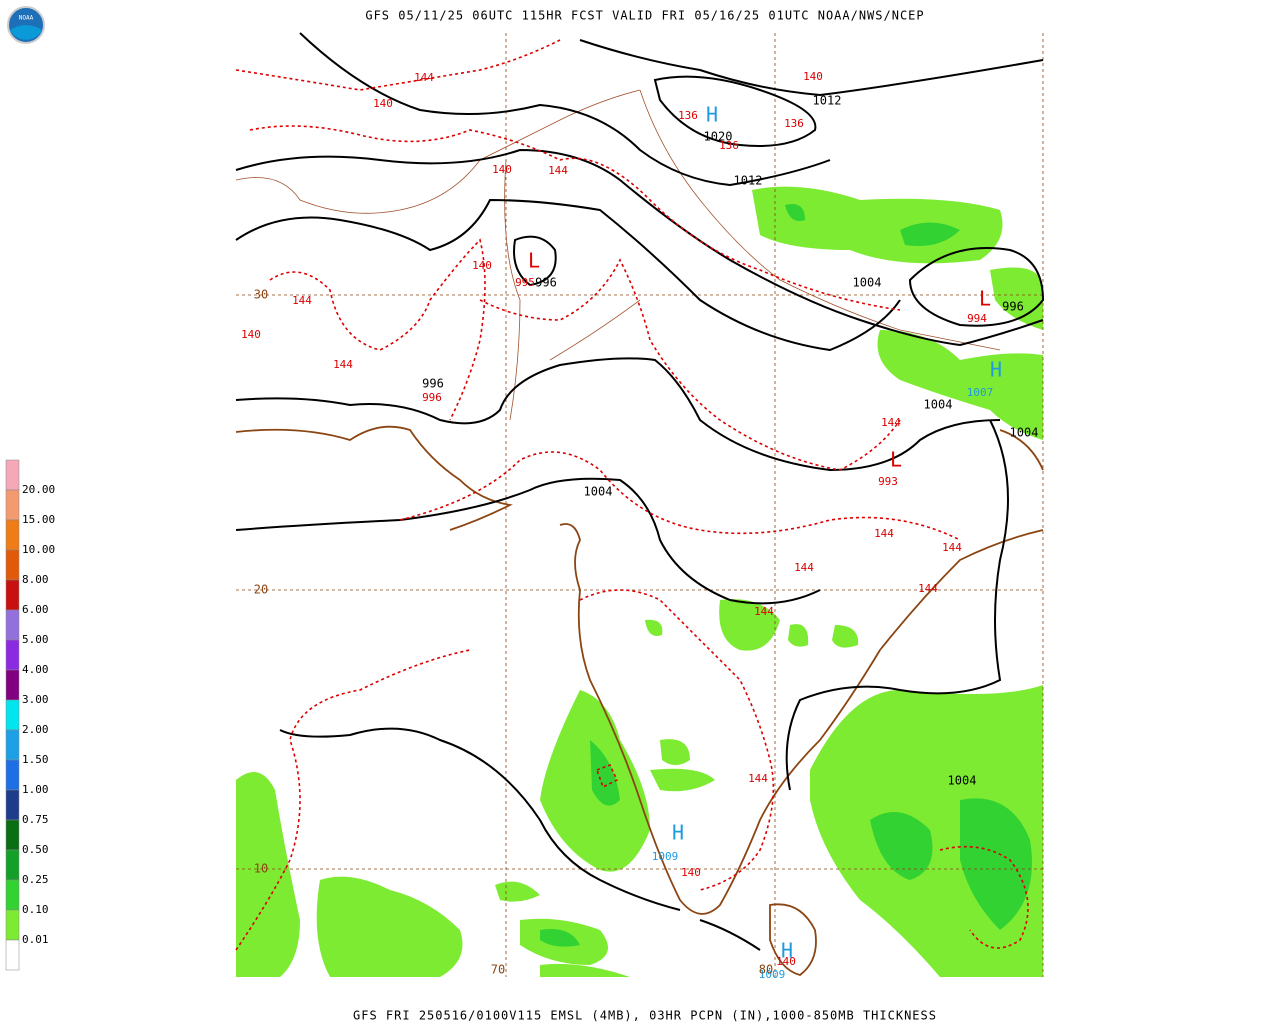 The height and width of the screenshot is (1024, 1280). What do you see at coordinates (718, 137) in the screenshot?
I see `isobar-label: 1020` at bounding box center [718, 137].